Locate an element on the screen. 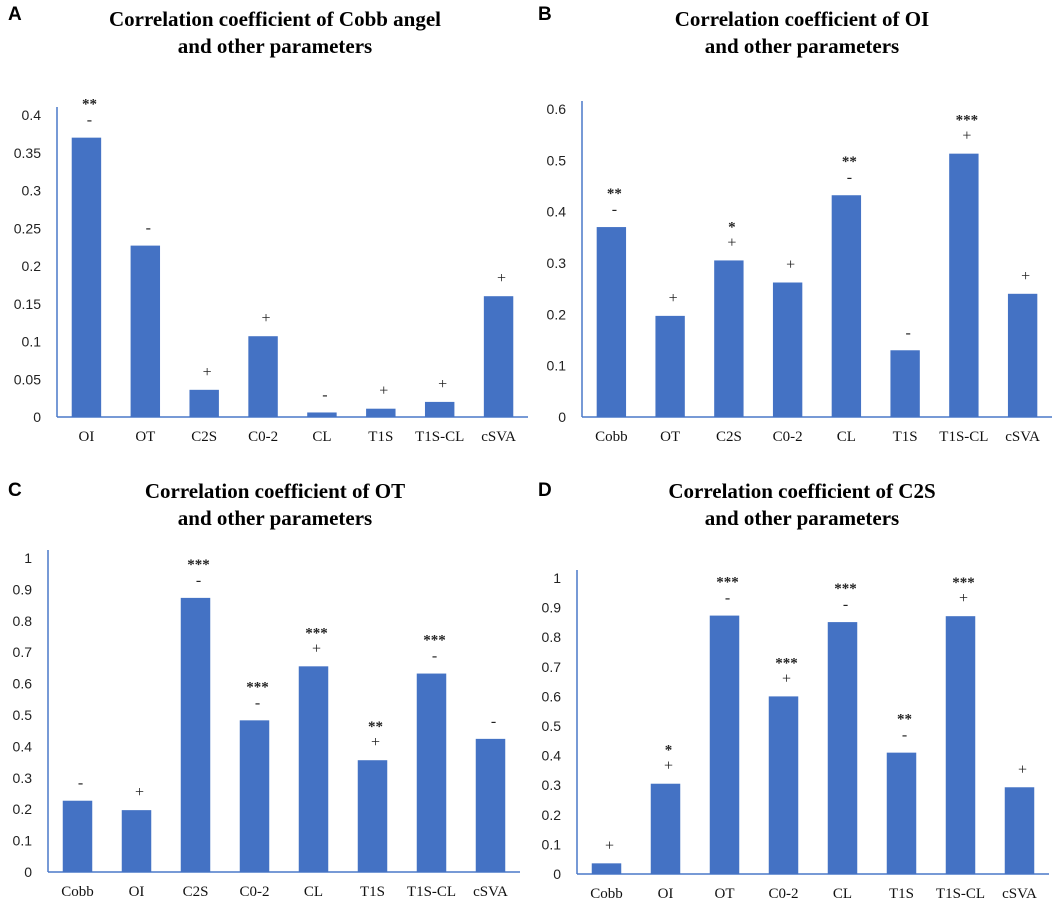 The height and width of the screenshot is (915, 1053). x-tick-label: T1S-CL is located at coordinates (960, 894).